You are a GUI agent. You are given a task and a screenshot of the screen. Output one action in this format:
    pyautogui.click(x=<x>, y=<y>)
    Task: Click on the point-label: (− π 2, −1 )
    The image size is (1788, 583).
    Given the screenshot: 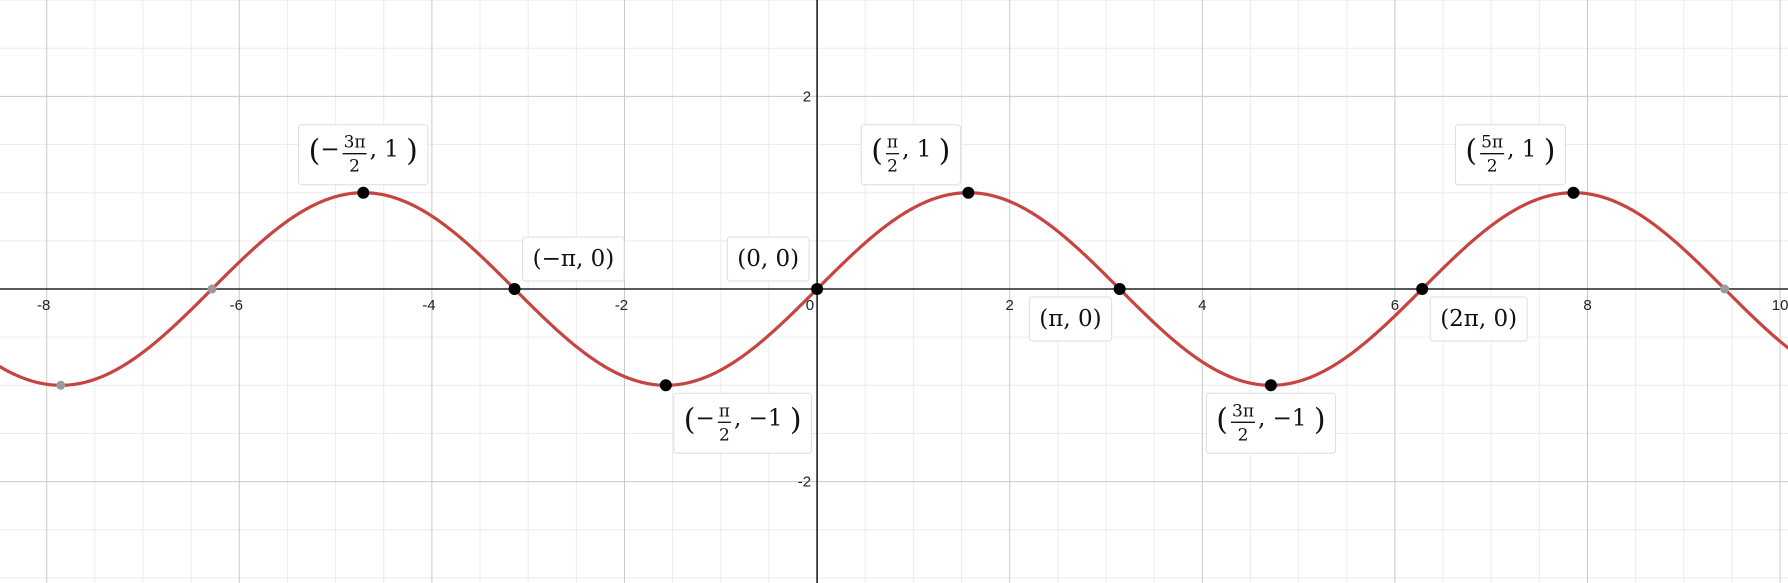 What is the action you would take?
    pyautogui.click(x=743, y=423)
    